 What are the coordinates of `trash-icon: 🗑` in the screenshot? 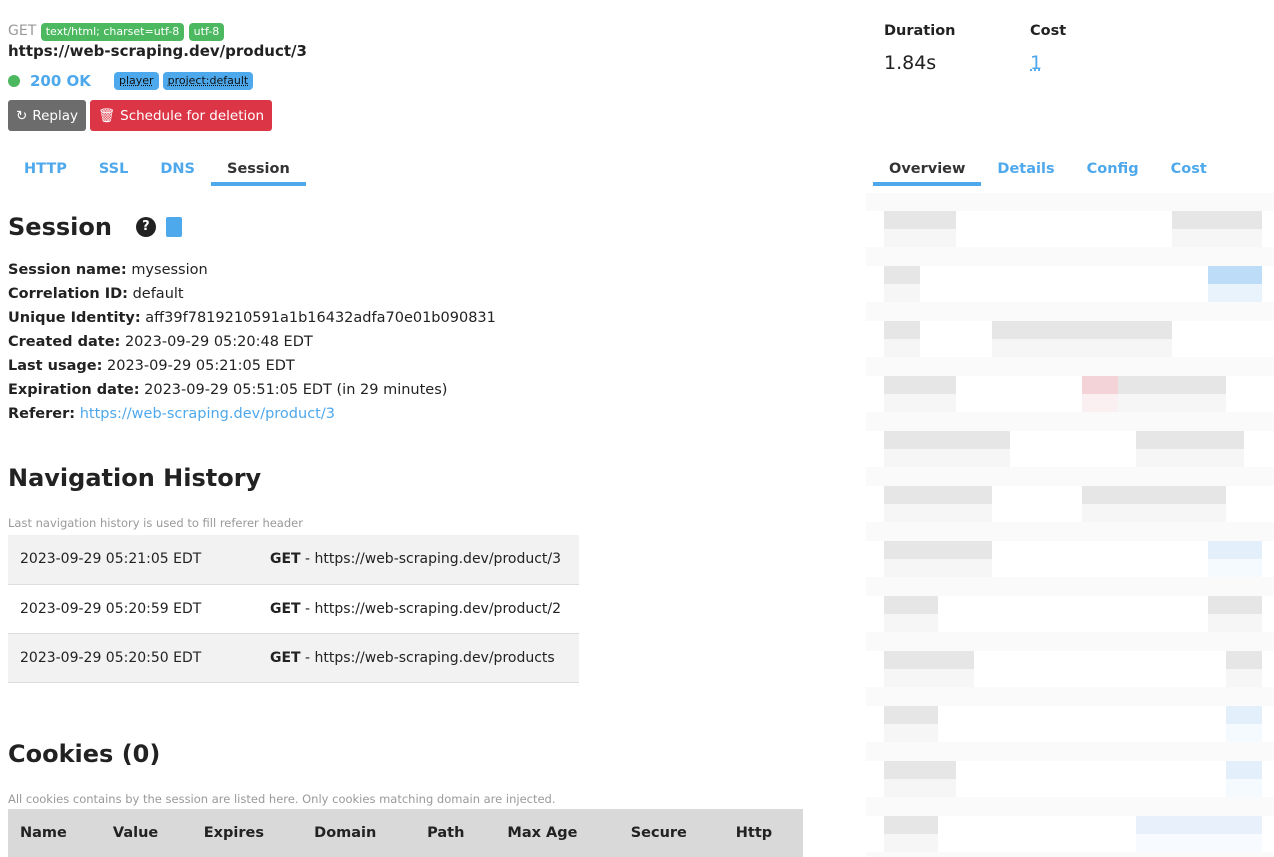 It's located at (106, 115).